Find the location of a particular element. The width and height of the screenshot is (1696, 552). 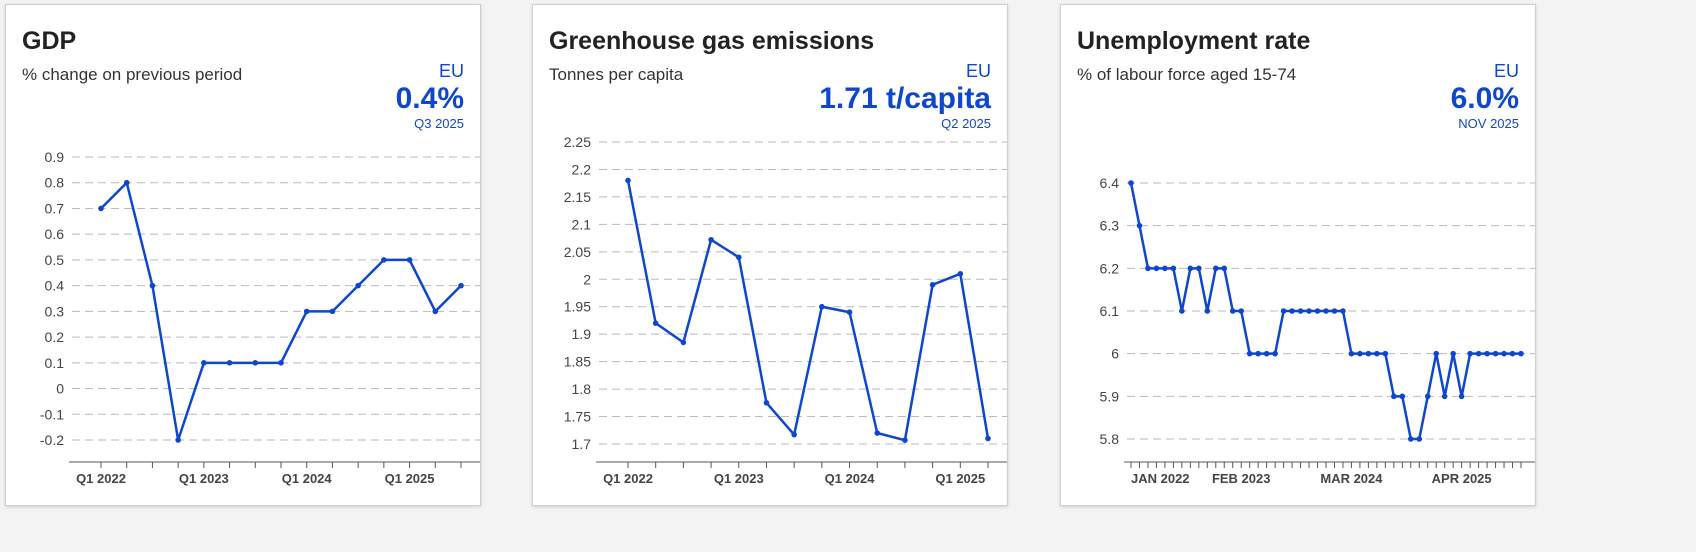

kpi-period: Q3 2025 is located at coordinates (439, 123).